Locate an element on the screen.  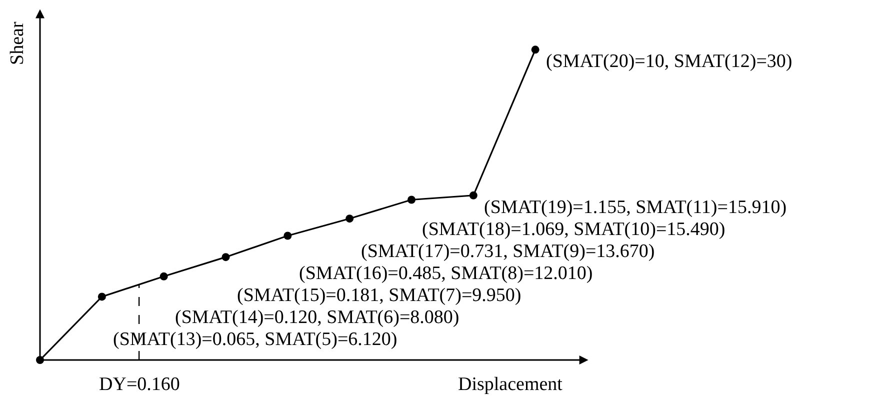
data-label: (SMAT(13)=0.065, SMAT(5)=6.120) is located at coordinates (255, 339).